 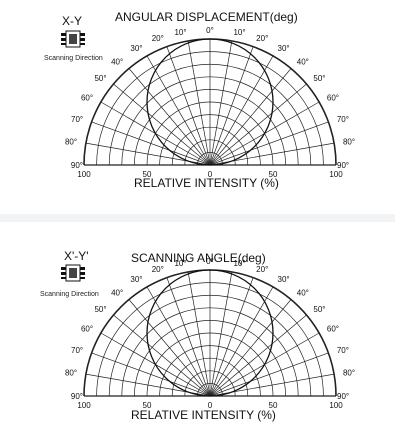 What do you see at coordinates (197, 218) in the screenshot?
I see `panel-separator` at bounding box center [197, 218].